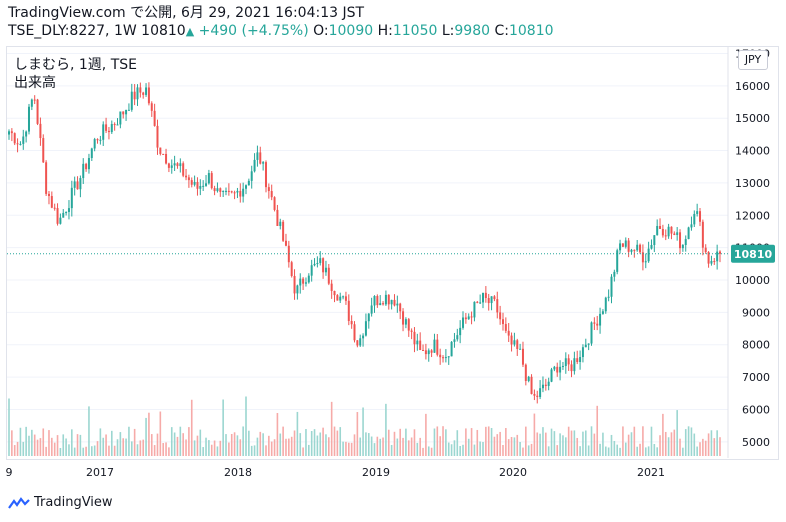 Image resolution: width=786 pixels, height=522 pixels. What do you see at coordinates (651, 472) in the screenshot?
I see `x-tick-label: 2021` at bounding box center [651, 472].